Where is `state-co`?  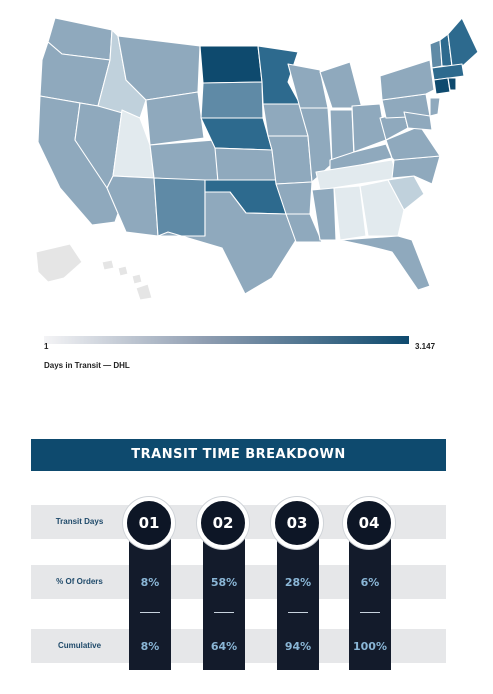 state-co is located at coordinates (184, 161).